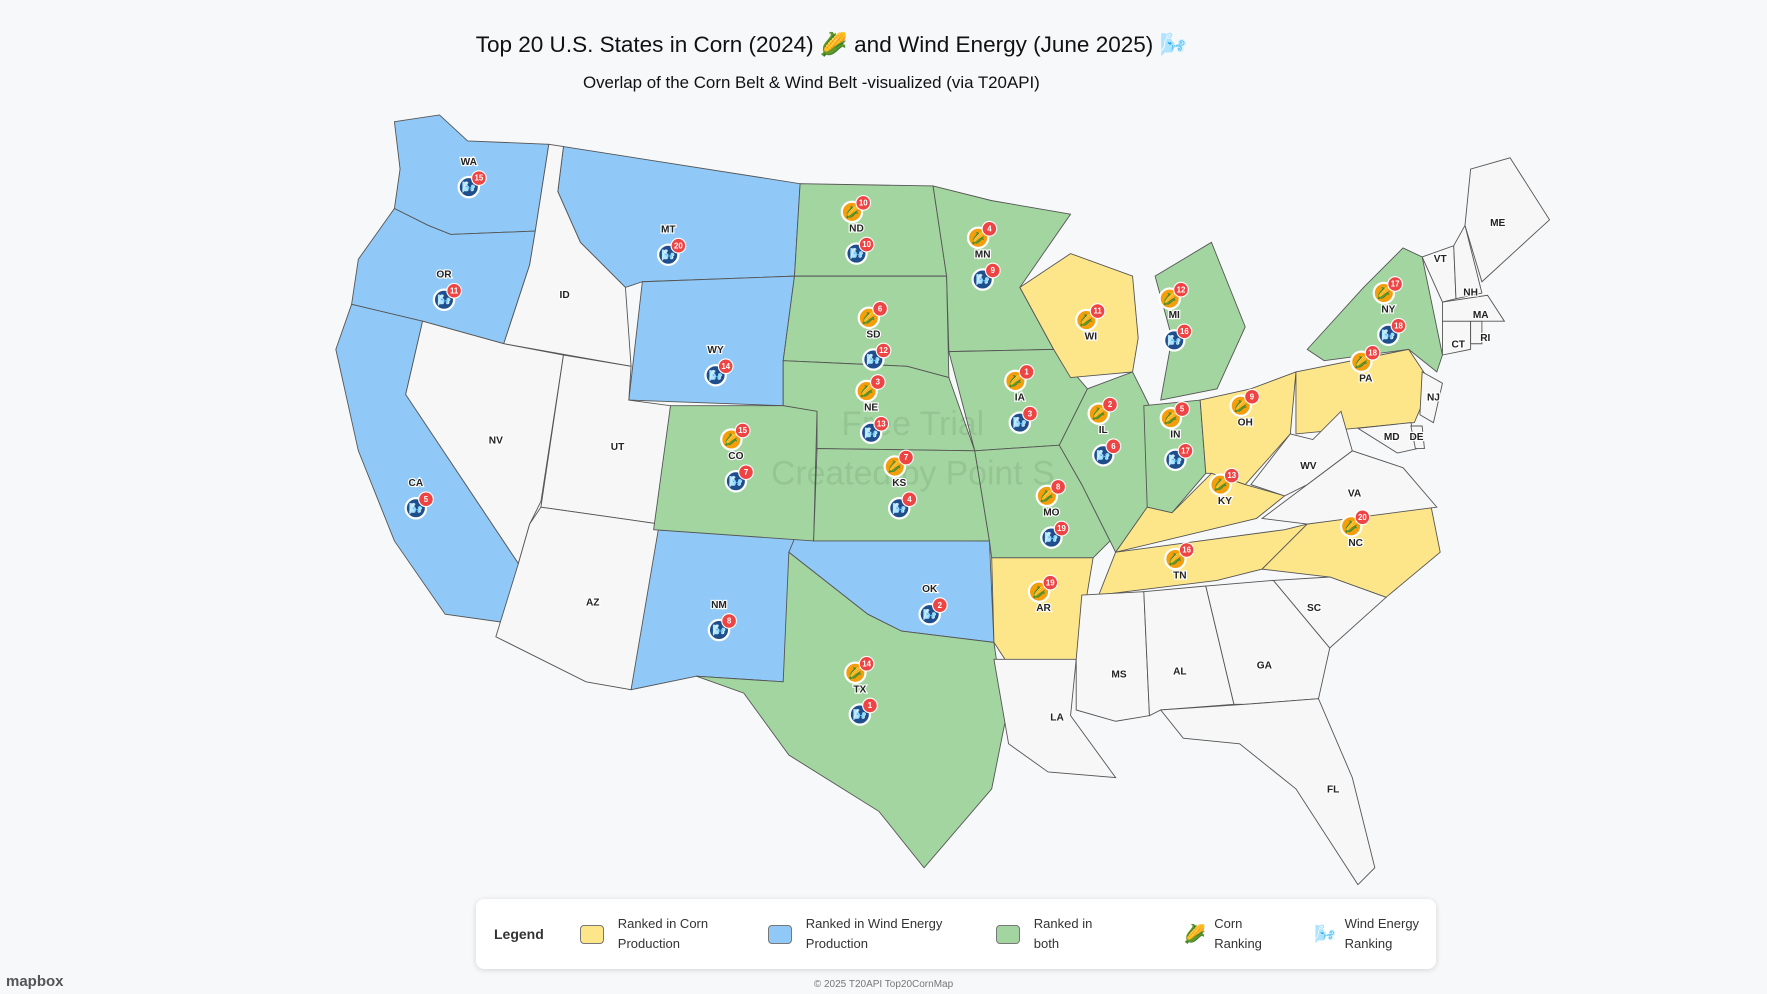 The width and height of the screenshot is (1767, 994). What do you see at coordinates (1388, 310) in the screenshot?
I see `state-label: NY` at bounding box center [1388, 310].